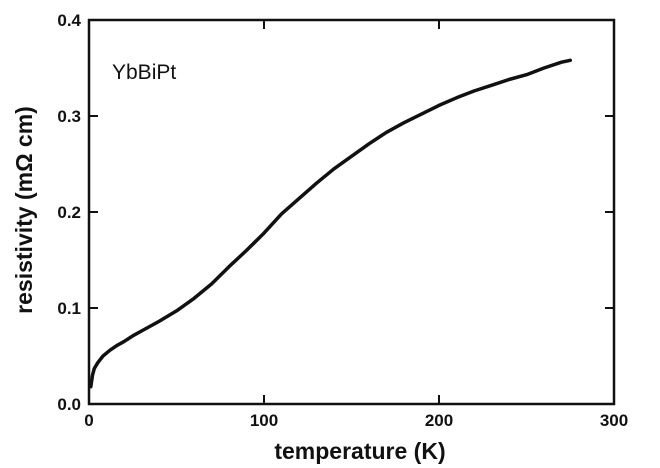  I want to click on x-tick-label: 100, so click(264, 420).